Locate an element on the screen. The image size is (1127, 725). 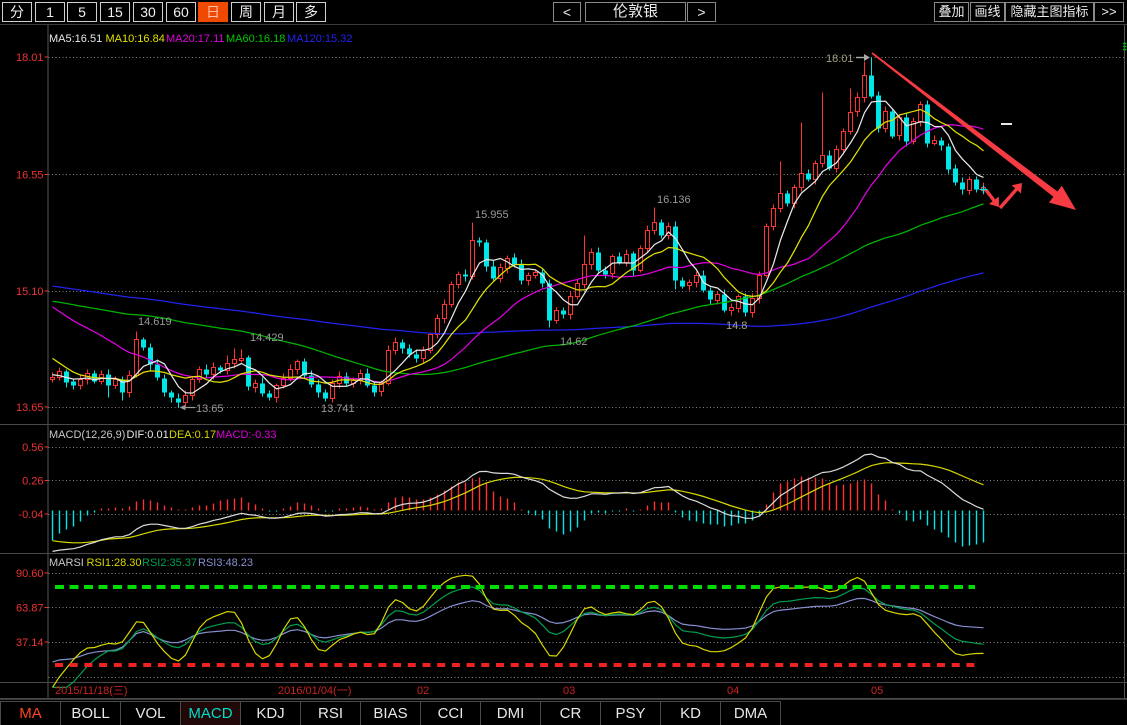
svg-text: RSI3:48.23 is located at coordinates (225, 563).